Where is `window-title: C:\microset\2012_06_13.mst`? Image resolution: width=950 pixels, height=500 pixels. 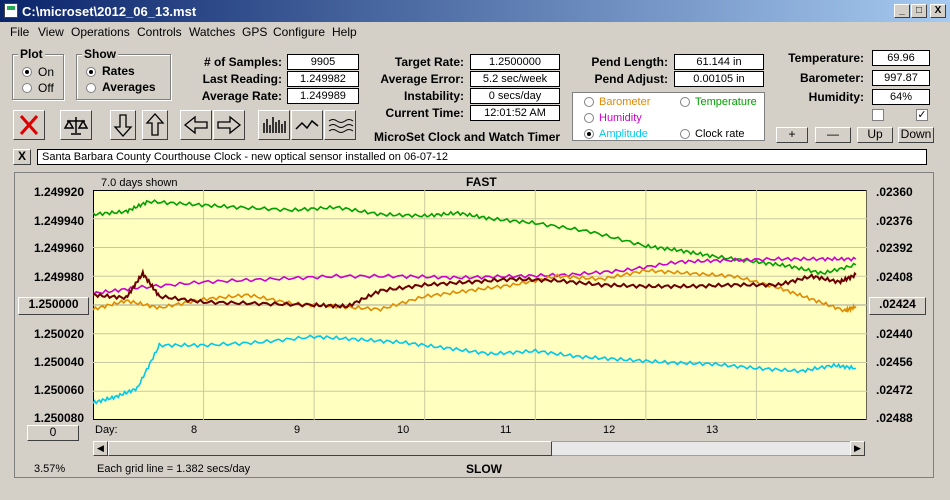
window-title: C:\microset\2012_06_13.mst is located at coordinates (109, 11).